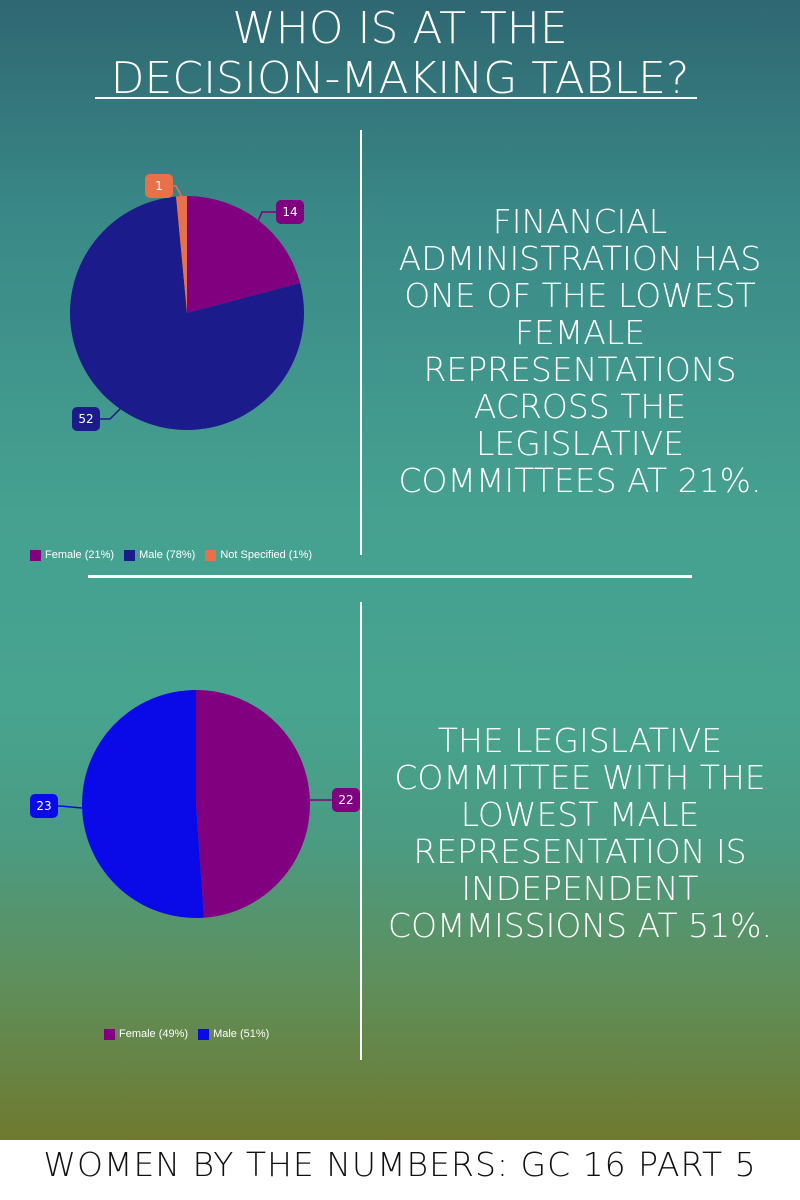 The image size is (800, 1200). Describe the element at coordinates (396, 98) in the screenshot. I see `title-underline` at that location.